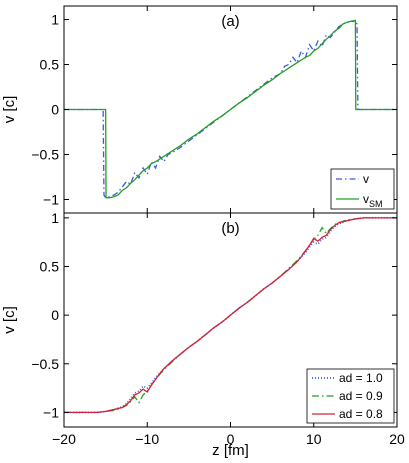 This screenshot has height=463, width=409. Describe the element at coordinates (230, 21) in the screenshot. I see `panel-tag: (a)` at that location.